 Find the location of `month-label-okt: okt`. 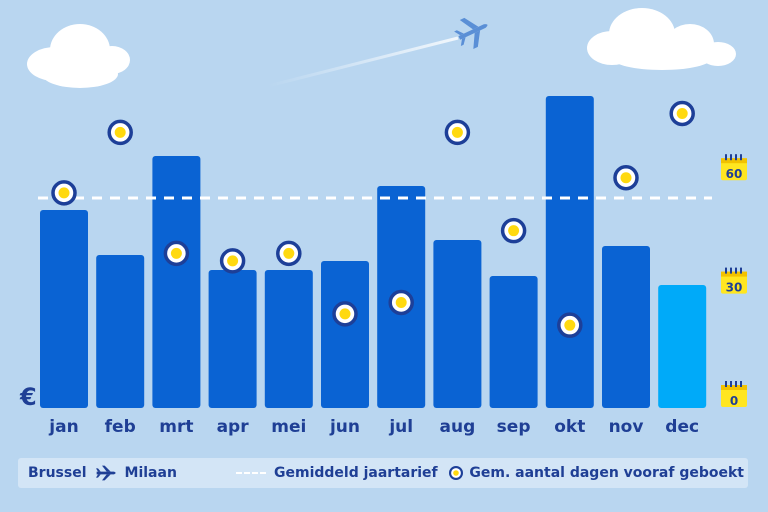

month-label-okt: okt is located at coordinates (569, 427).